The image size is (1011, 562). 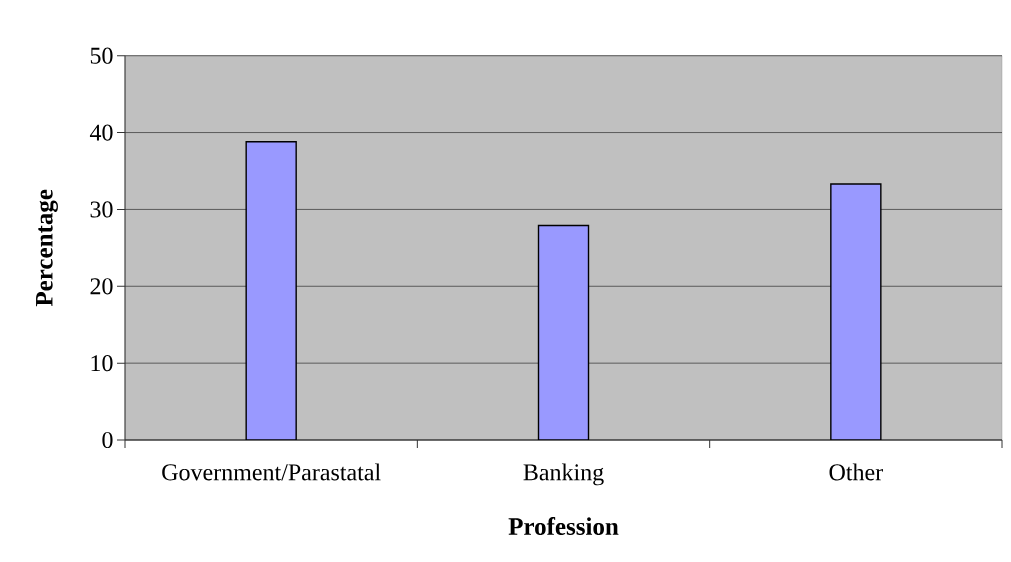 I want to click on y-axis-title: Percentage, so click(x=47, y=248).